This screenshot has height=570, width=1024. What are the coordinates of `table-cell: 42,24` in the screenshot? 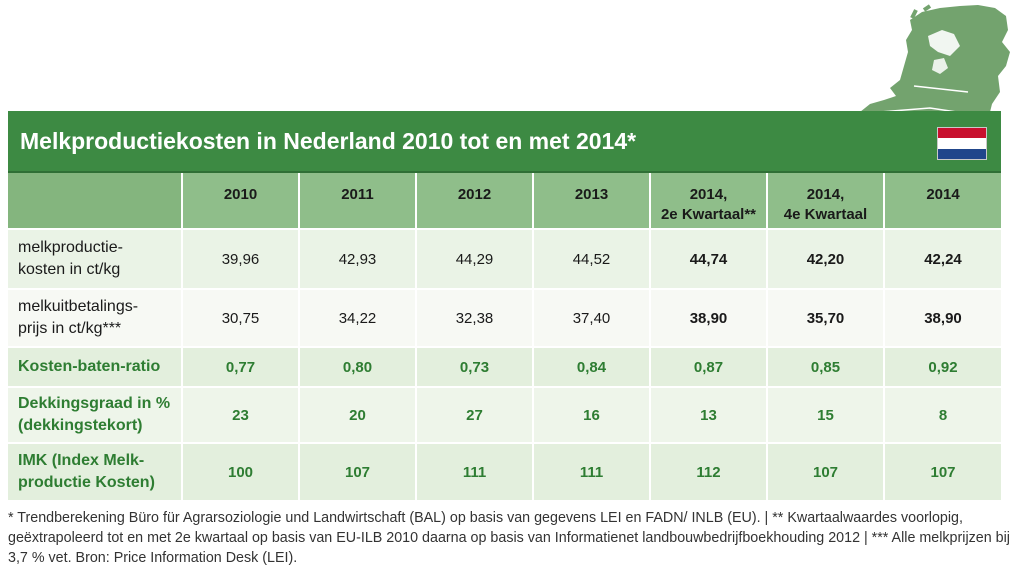 It's located at (942, 259).